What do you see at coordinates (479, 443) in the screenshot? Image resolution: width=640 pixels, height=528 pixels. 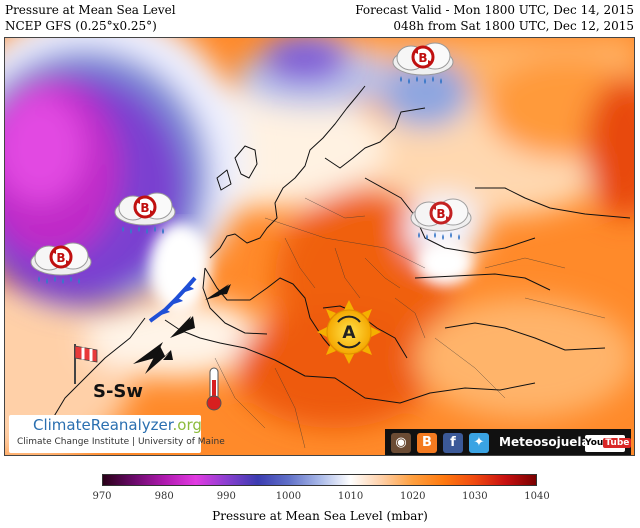 I see `twitter-icon: ✦` at bounding box center [479, 443].